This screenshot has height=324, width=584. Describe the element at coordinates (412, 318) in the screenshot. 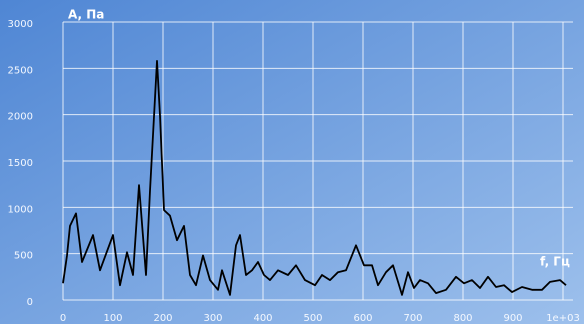

I see `x-tick-label: 700` at that location.